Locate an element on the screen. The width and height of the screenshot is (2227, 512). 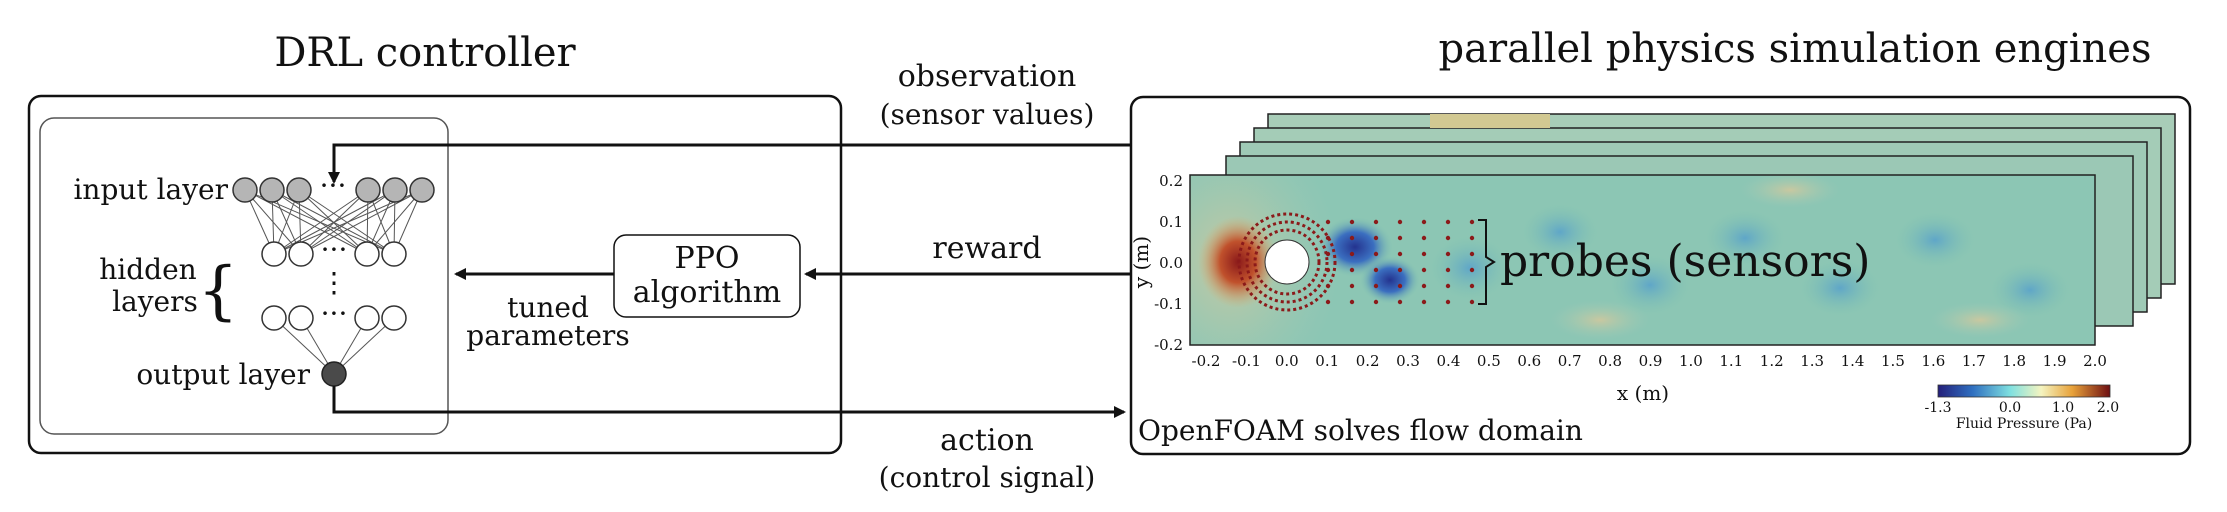
probe-rings is located at coordinates (1287, 262).